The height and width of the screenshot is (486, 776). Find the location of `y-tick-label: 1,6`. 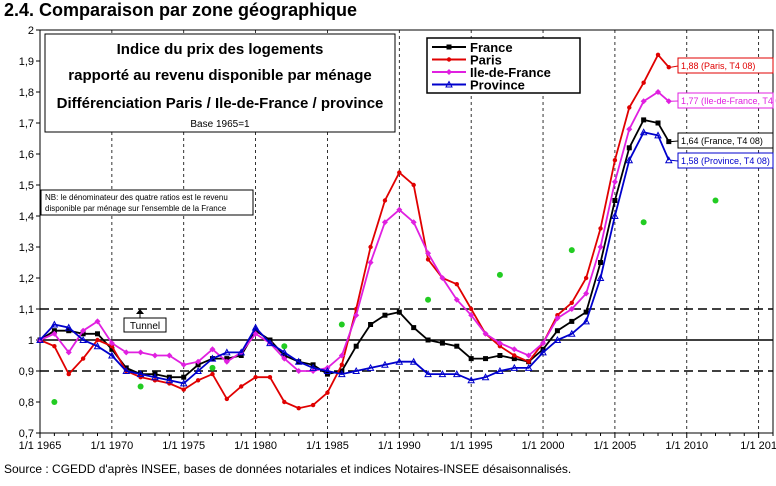

y-tick-label: 1,6 is located at coordinates (26, 155).